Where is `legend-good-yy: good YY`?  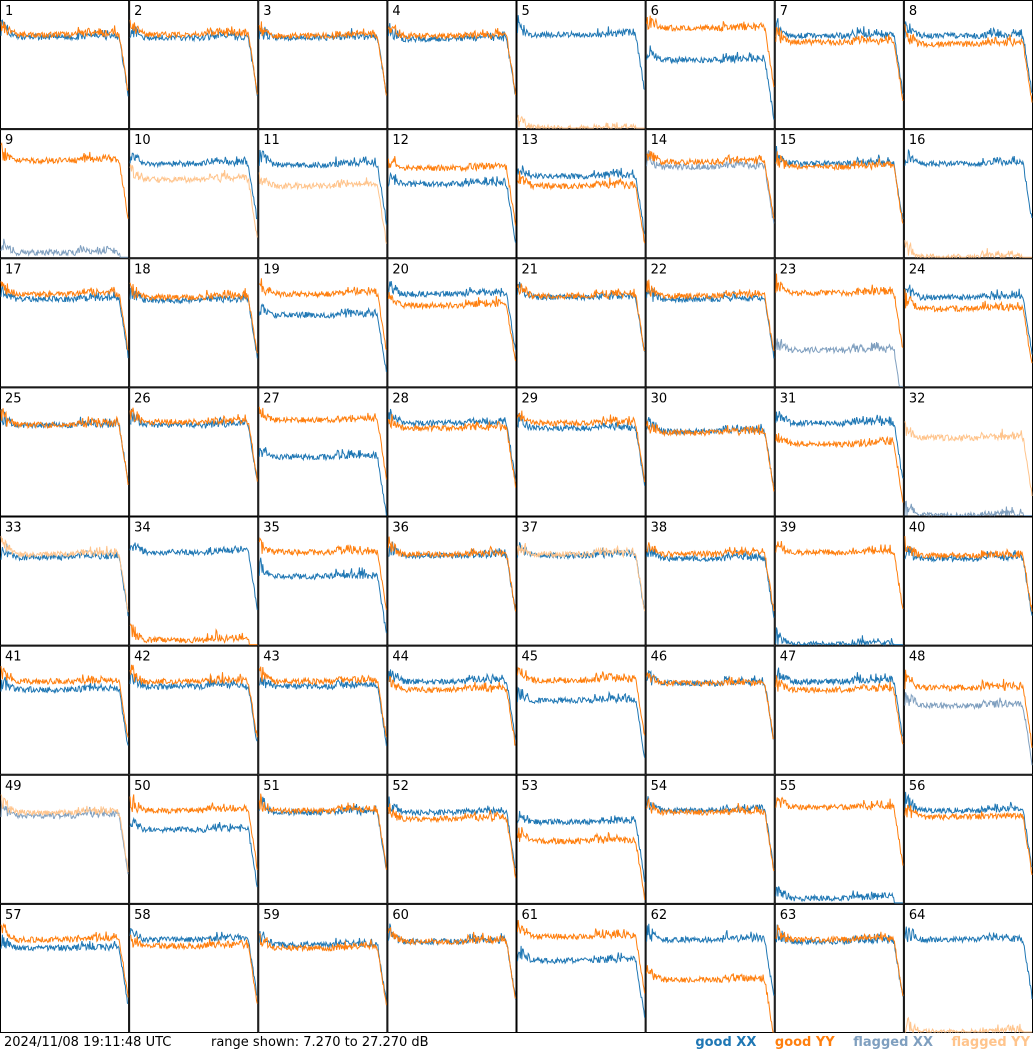 legend-good-yy: good YY is located at coordinates (804, 1042).